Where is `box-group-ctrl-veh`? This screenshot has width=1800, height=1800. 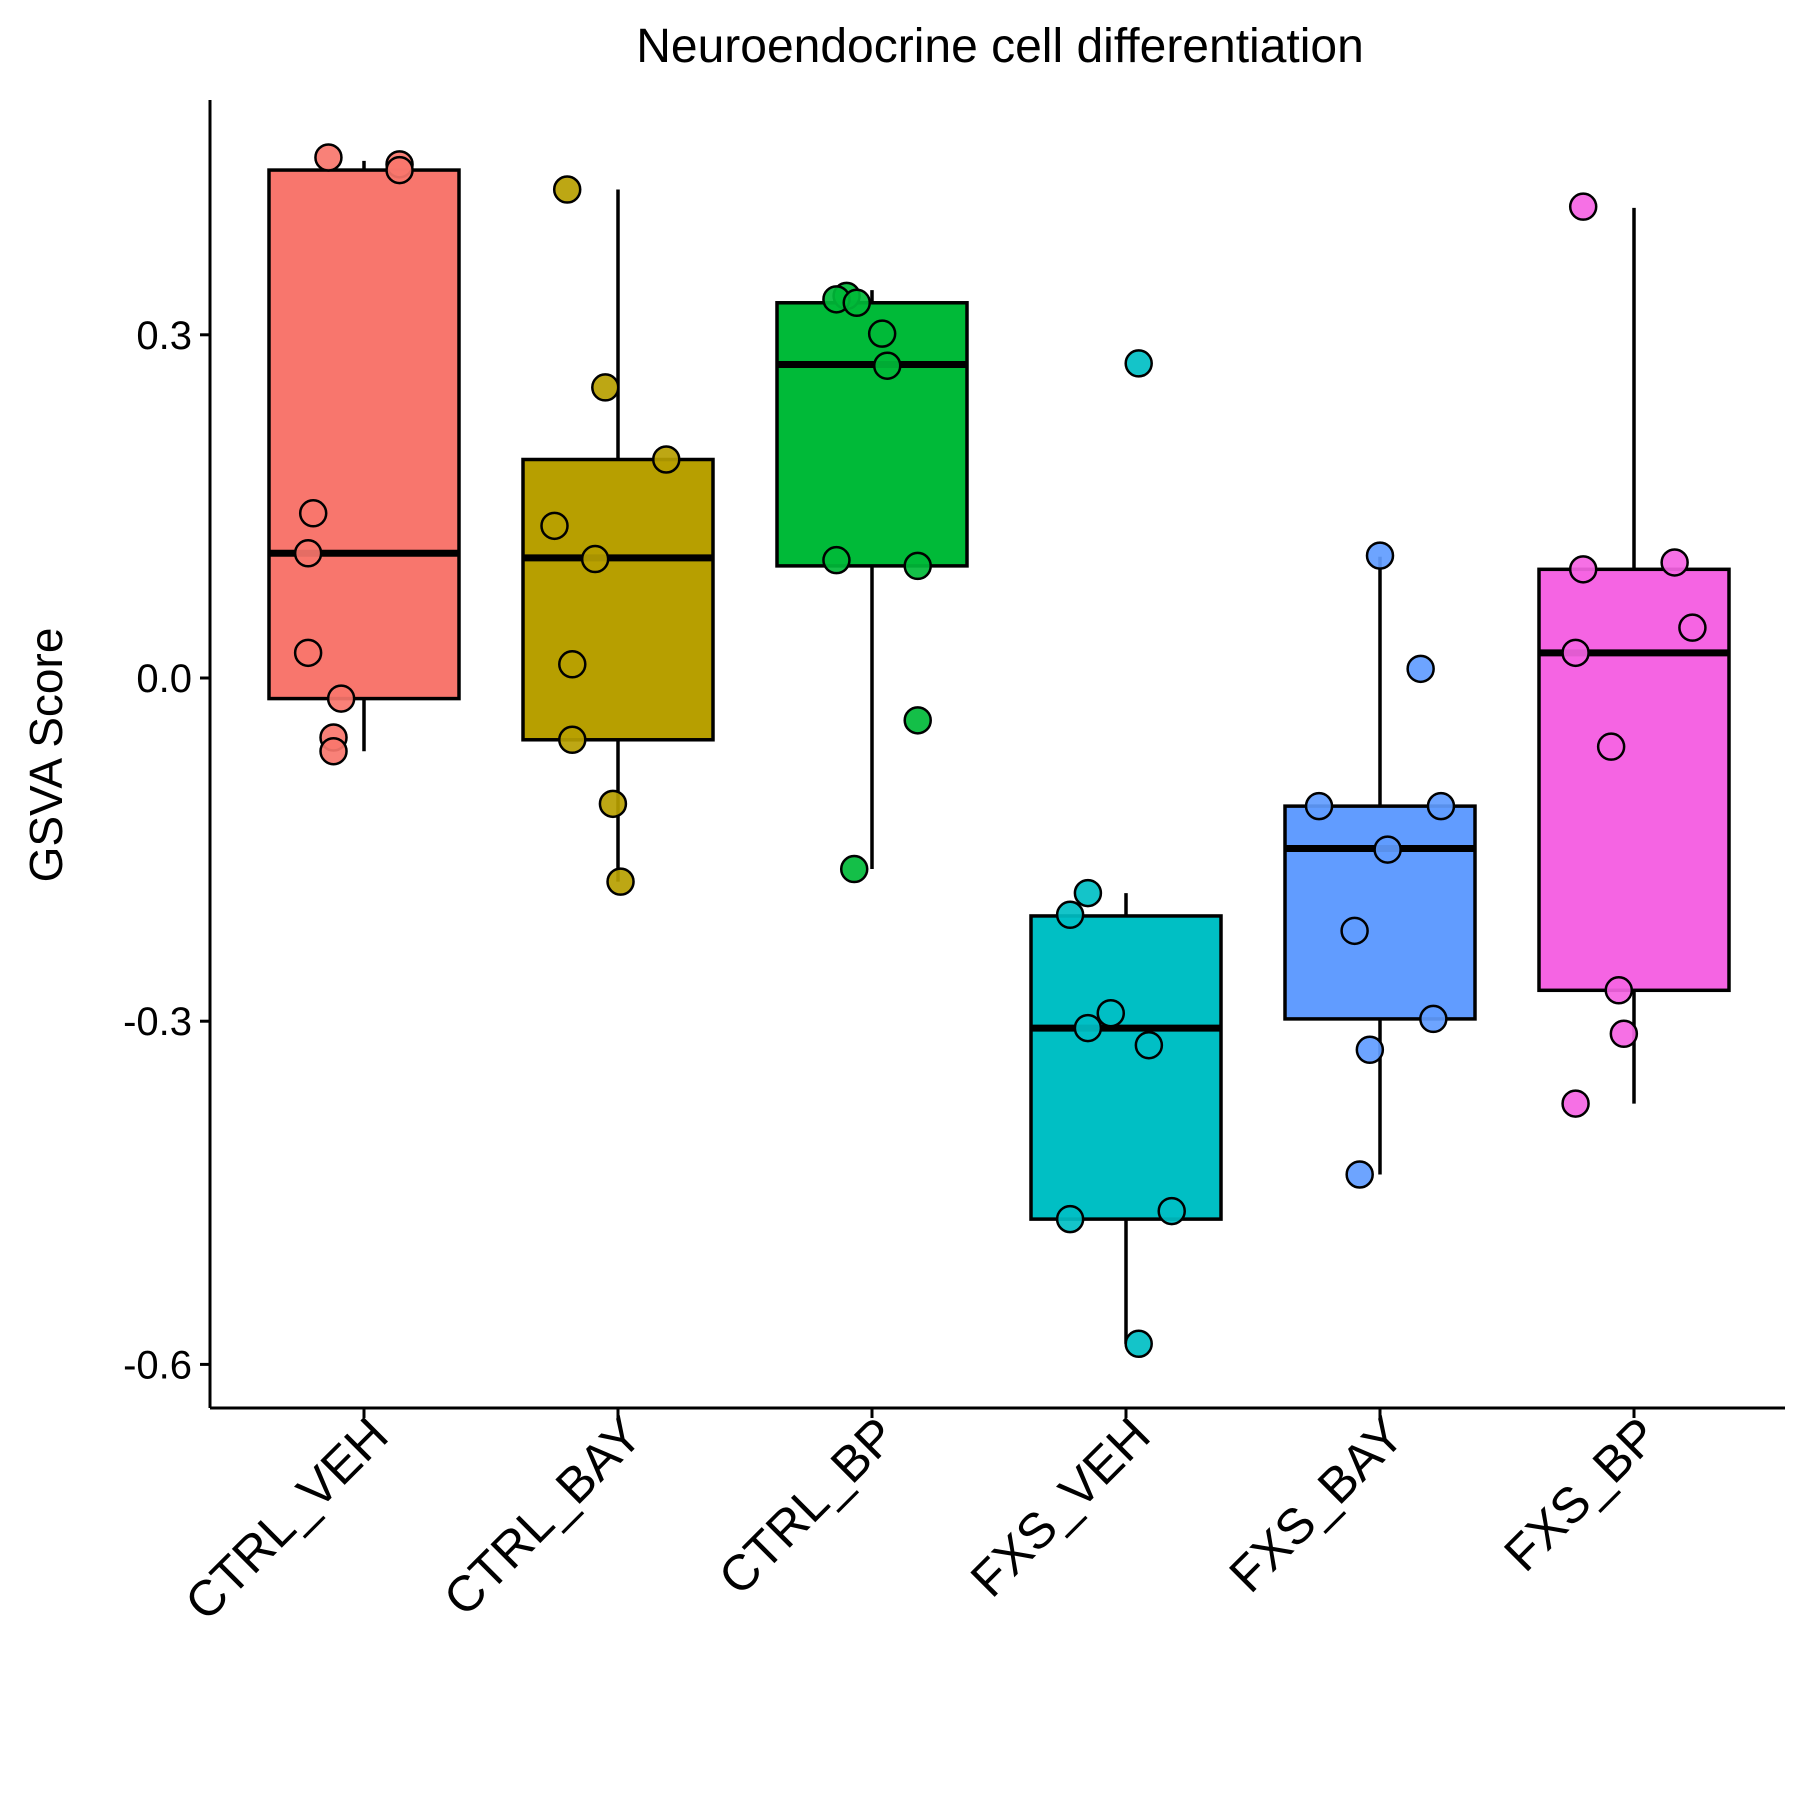 box-group-ctrl-veh is located at coordinates (364, 456).